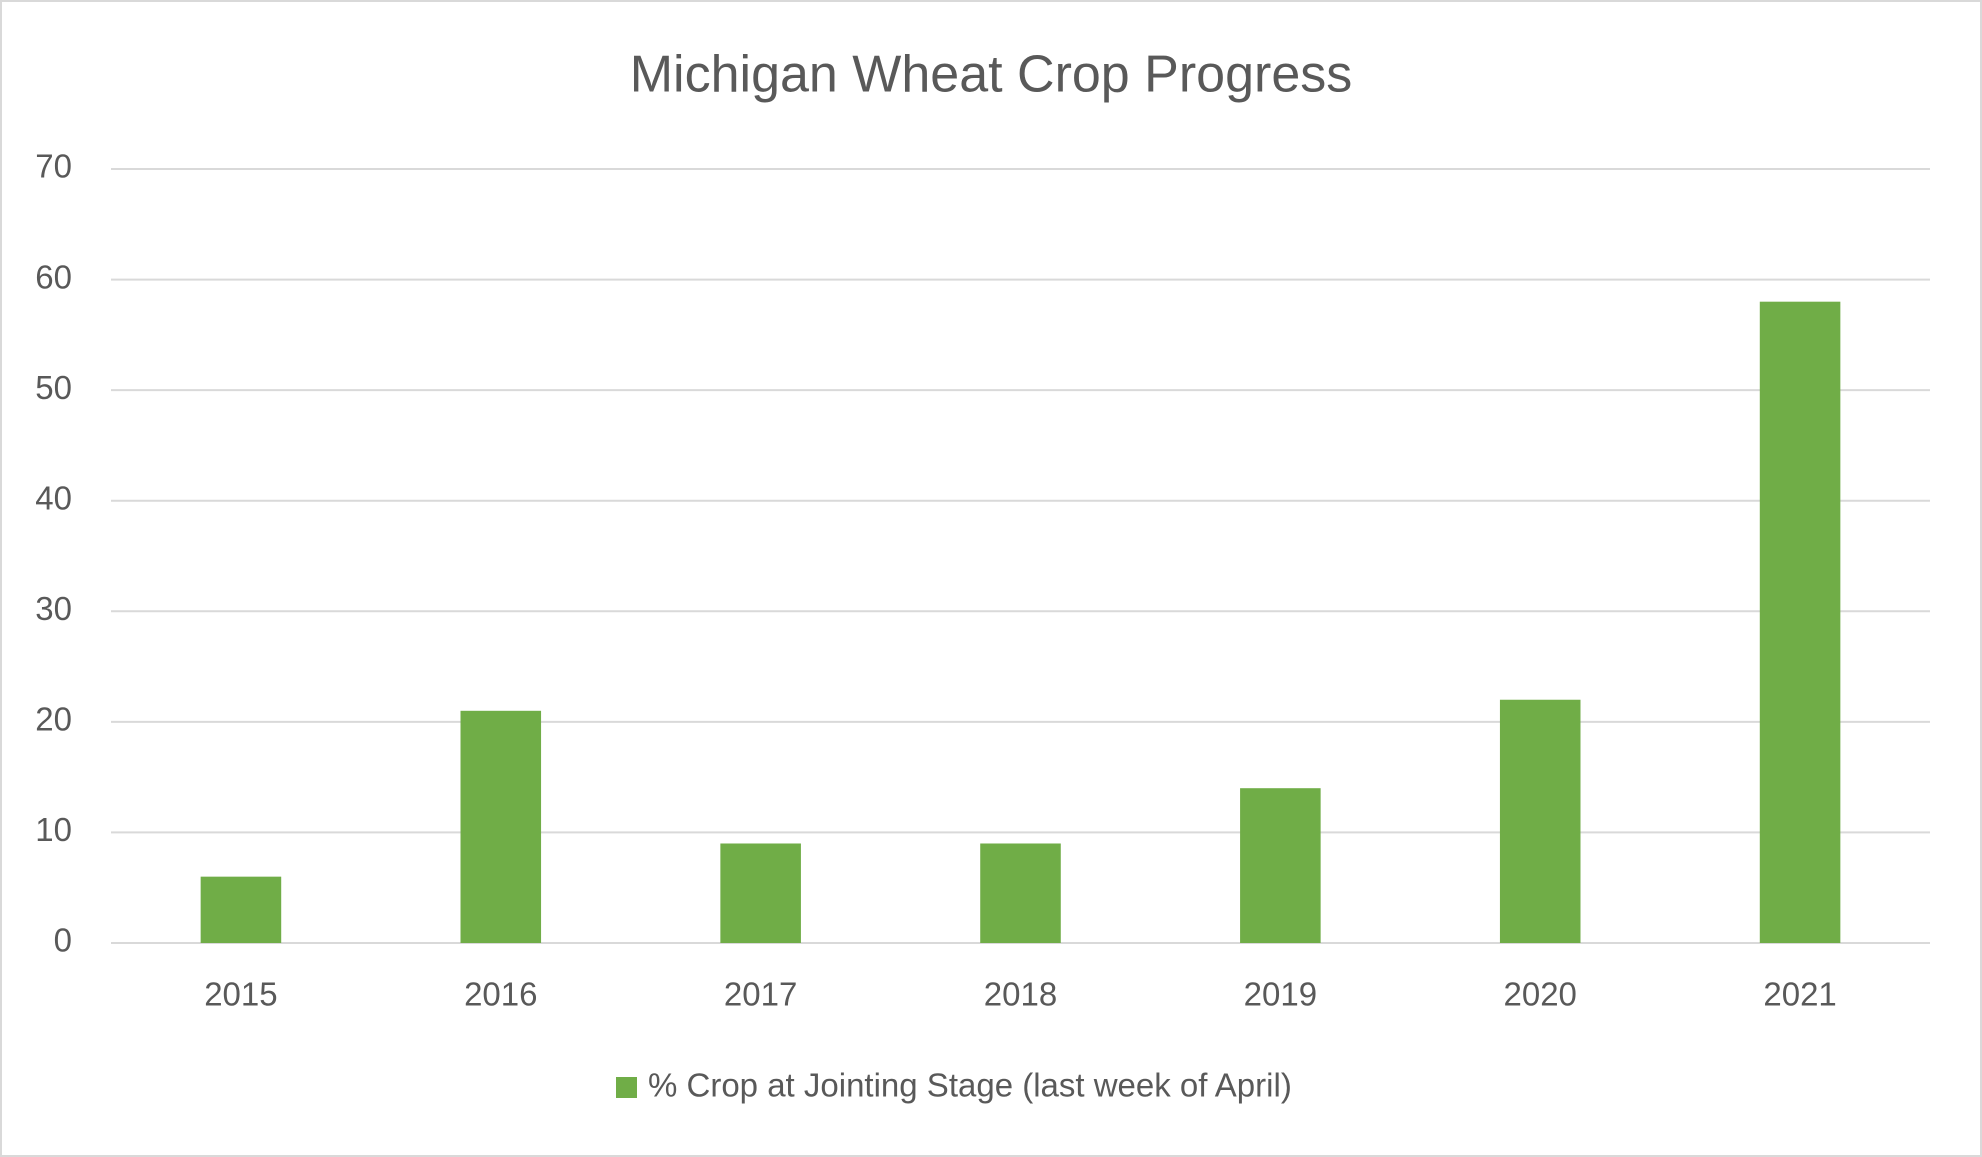 This screenshot has height=1157, width=1982. Describe the element at coordinates (53, 719) in the screenshot. I see `y-tick-label: 20` at that location.